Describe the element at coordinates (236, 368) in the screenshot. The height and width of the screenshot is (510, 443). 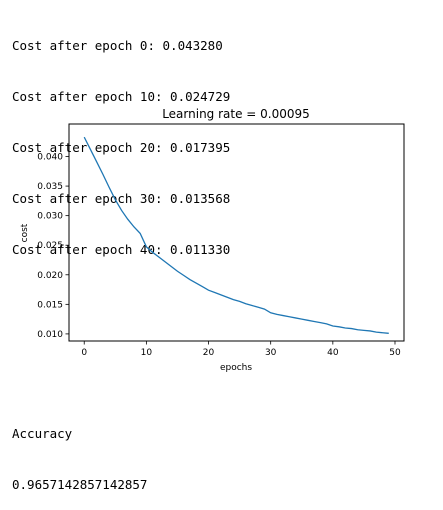
I see `x-axis-label: epochs` at that location.